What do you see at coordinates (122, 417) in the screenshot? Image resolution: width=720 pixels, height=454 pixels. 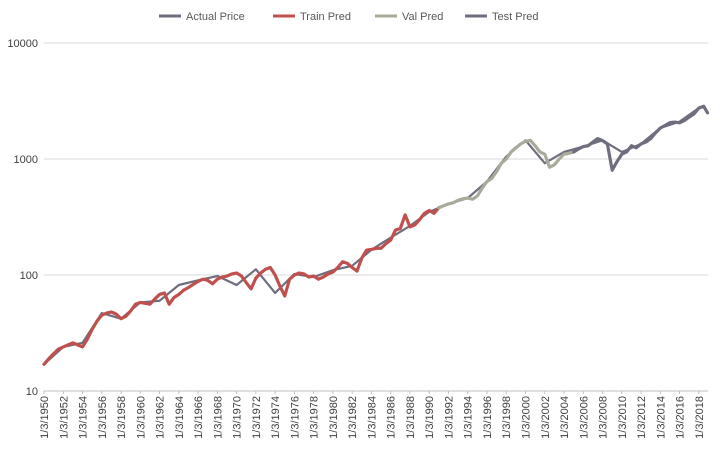 I see `x-tick-label: 1/3/1958` at bounding box center [122, 417].